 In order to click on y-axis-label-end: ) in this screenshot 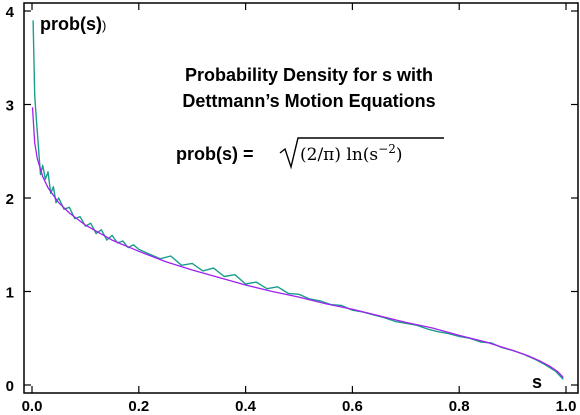, I will do `click(104, 25)`.